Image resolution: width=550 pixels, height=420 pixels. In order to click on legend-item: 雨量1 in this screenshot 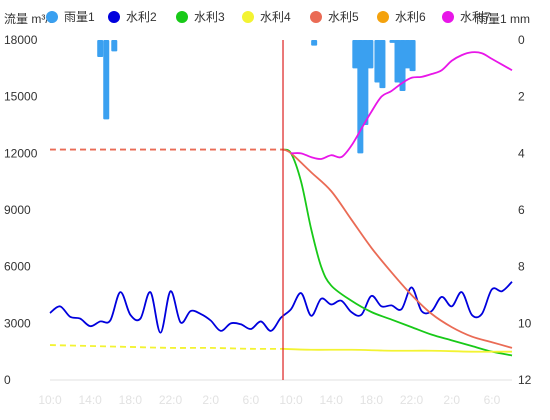, I will do `click(70, 17)`.